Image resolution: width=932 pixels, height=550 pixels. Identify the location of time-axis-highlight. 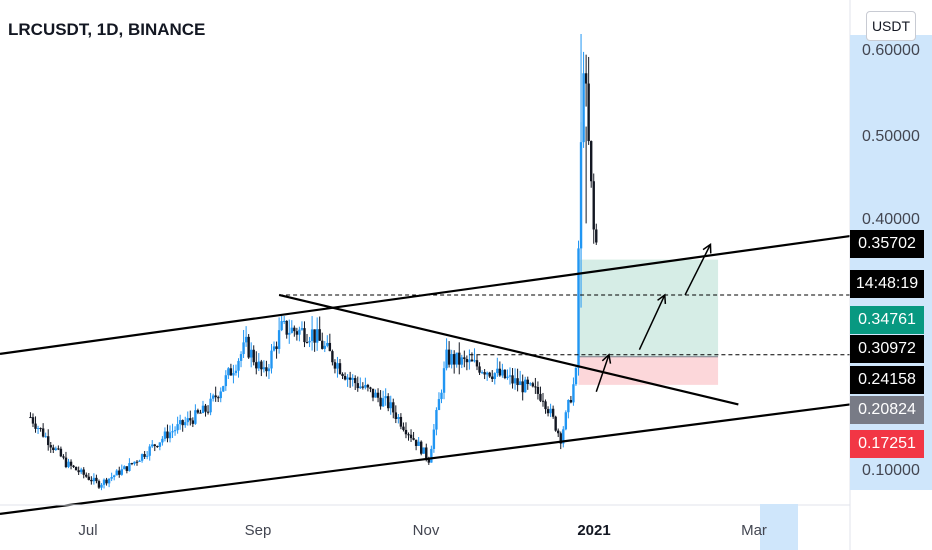
(779, 527).